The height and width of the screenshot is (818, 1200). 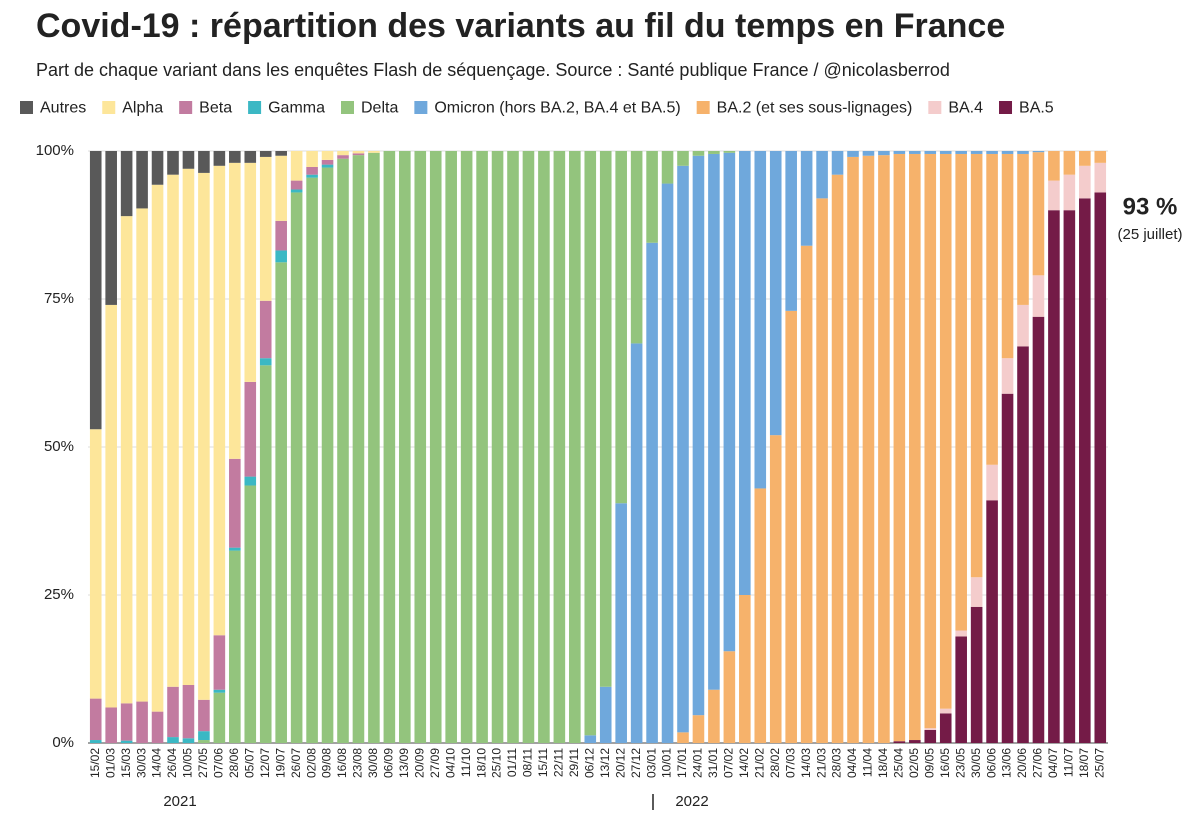 What do you see at coordinates (868, 762) in the screenshot?
I see `x-tick-label: 11/04` at bounding box center [868, 762].